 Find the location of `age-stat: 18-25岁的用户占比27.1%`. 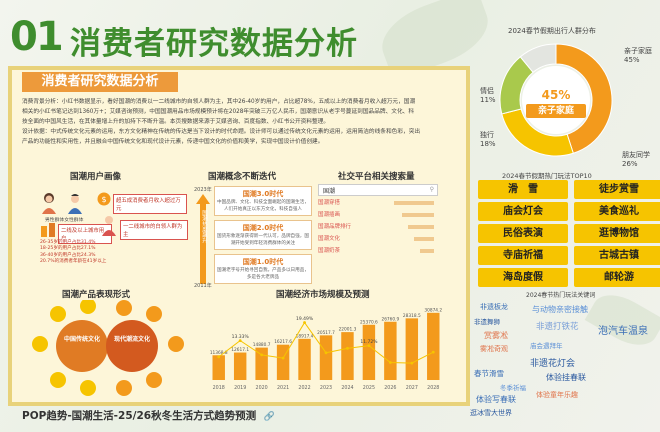

age-stat: 18-25岁的用户占比27.1% is located at coordinates (68, 249).